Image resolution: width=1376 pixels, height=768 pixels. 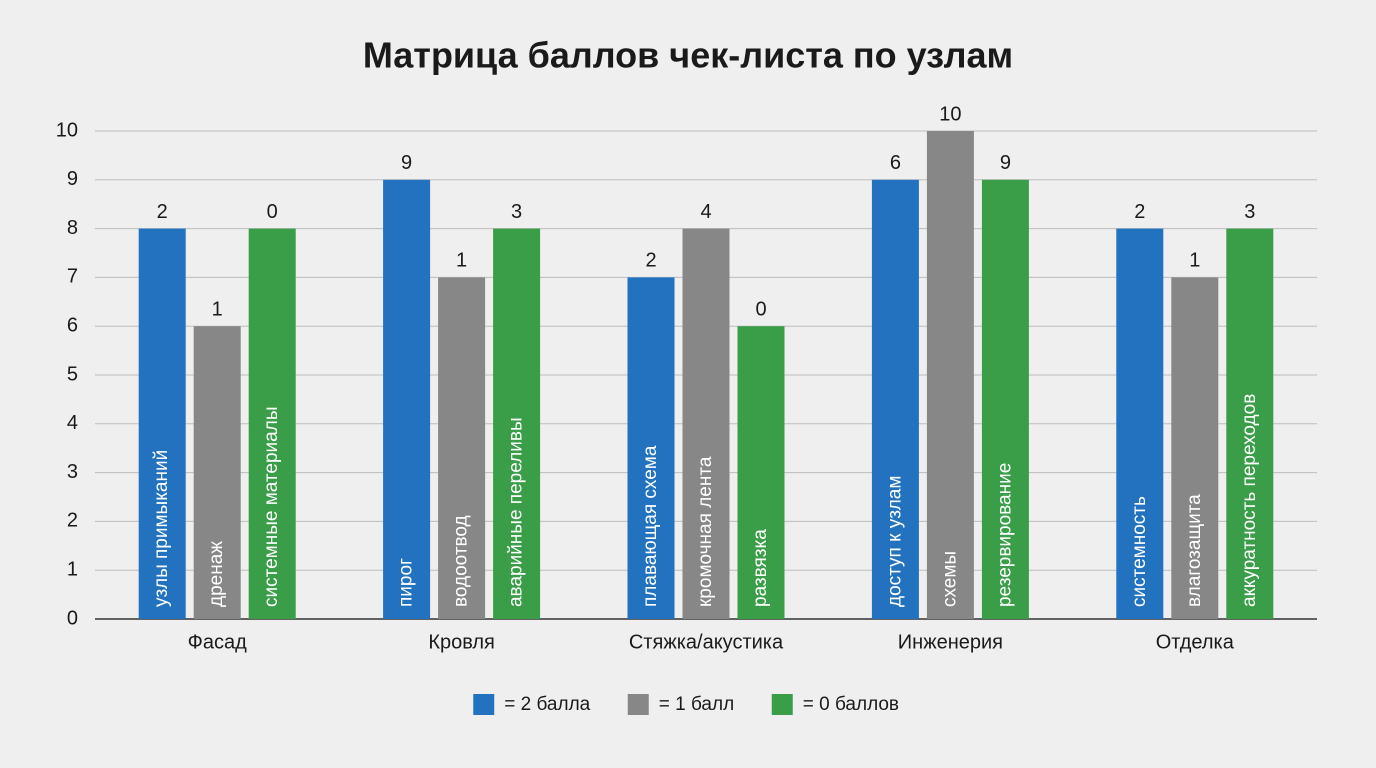 What do you see at coordinates (1249, 500) in the screenshot?
I see `bar-inner-label: аккуратность переходов` at bounding box center [1249, 500].